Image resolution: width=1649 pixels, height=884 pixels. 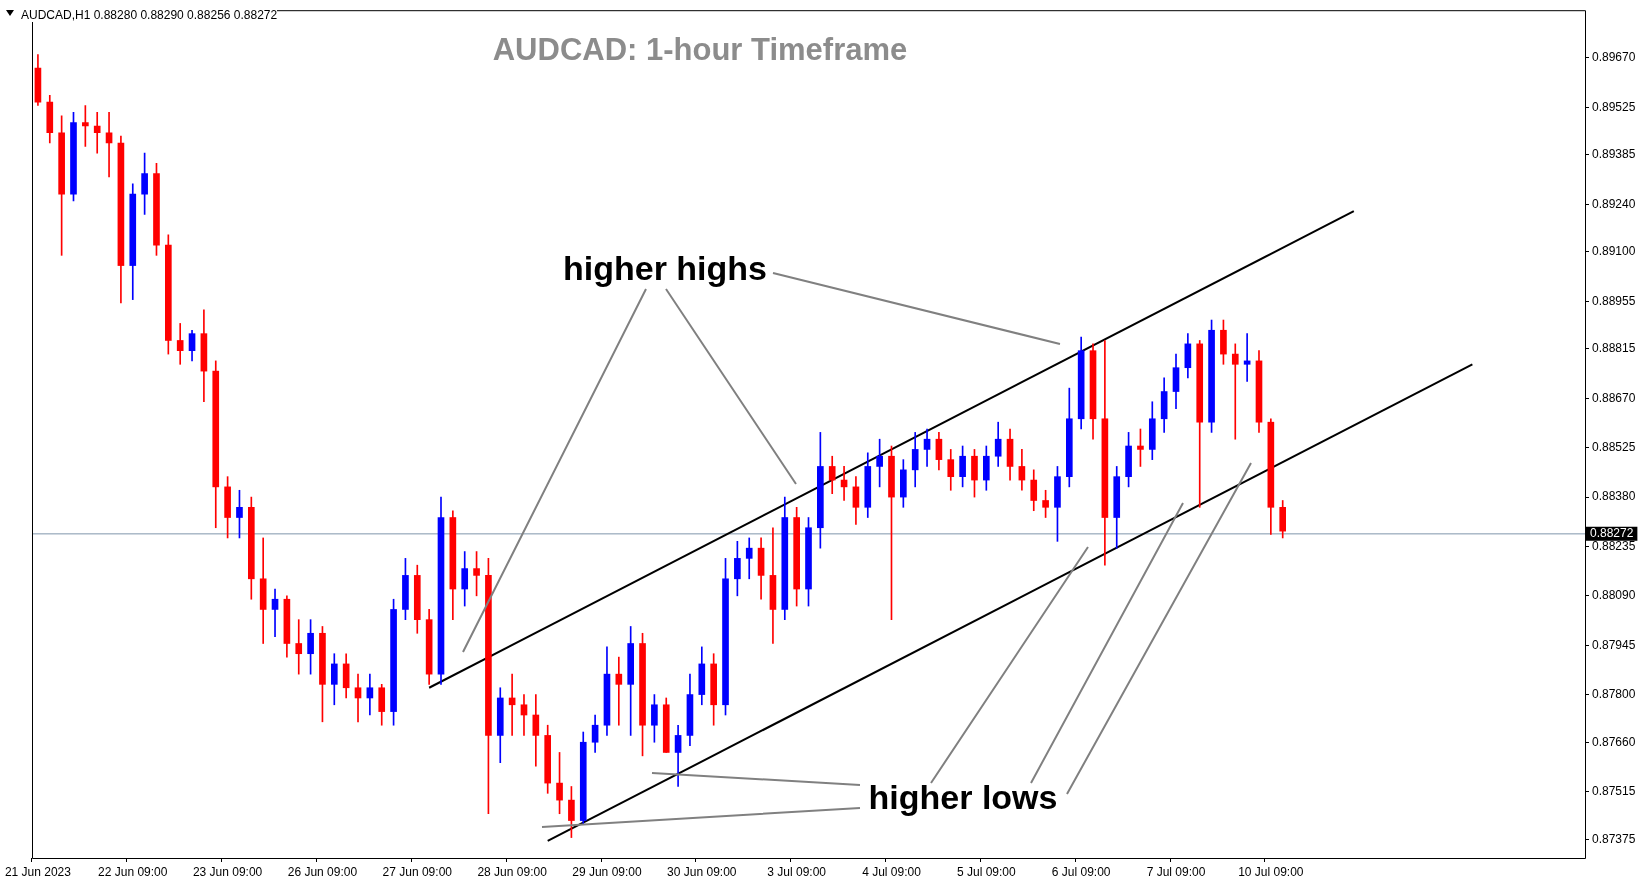 What do you see at coordinates (702, 871) in the screenshot?
I see `x-tick-label: 30 Jun 09:00` at bounding box center [702, 871].